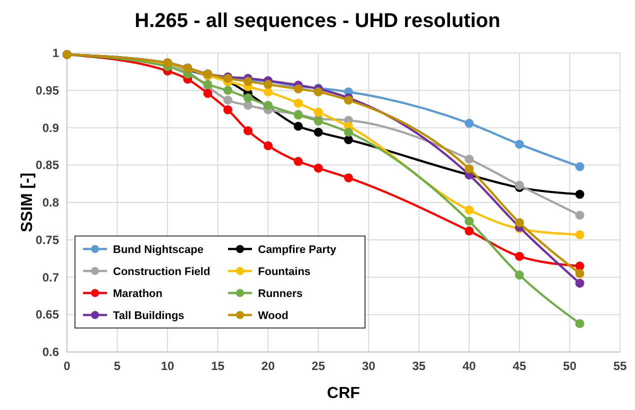 This screenshot has height=410, width=635. I want to click on x-tick-label: 15, so click(218, 366).